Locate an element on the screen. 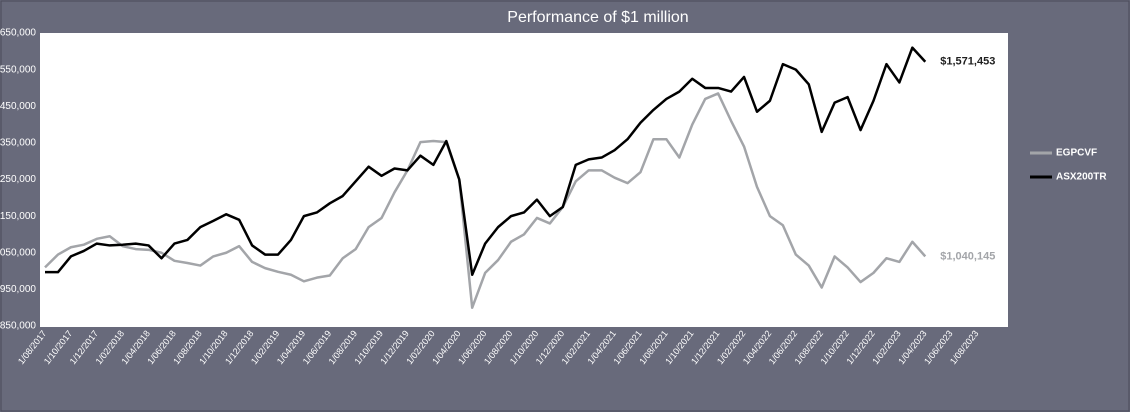 The width and height of the screenshot is (1130, 412). y-tick-label: $1,350,000 is located at coordinates (18, 143).